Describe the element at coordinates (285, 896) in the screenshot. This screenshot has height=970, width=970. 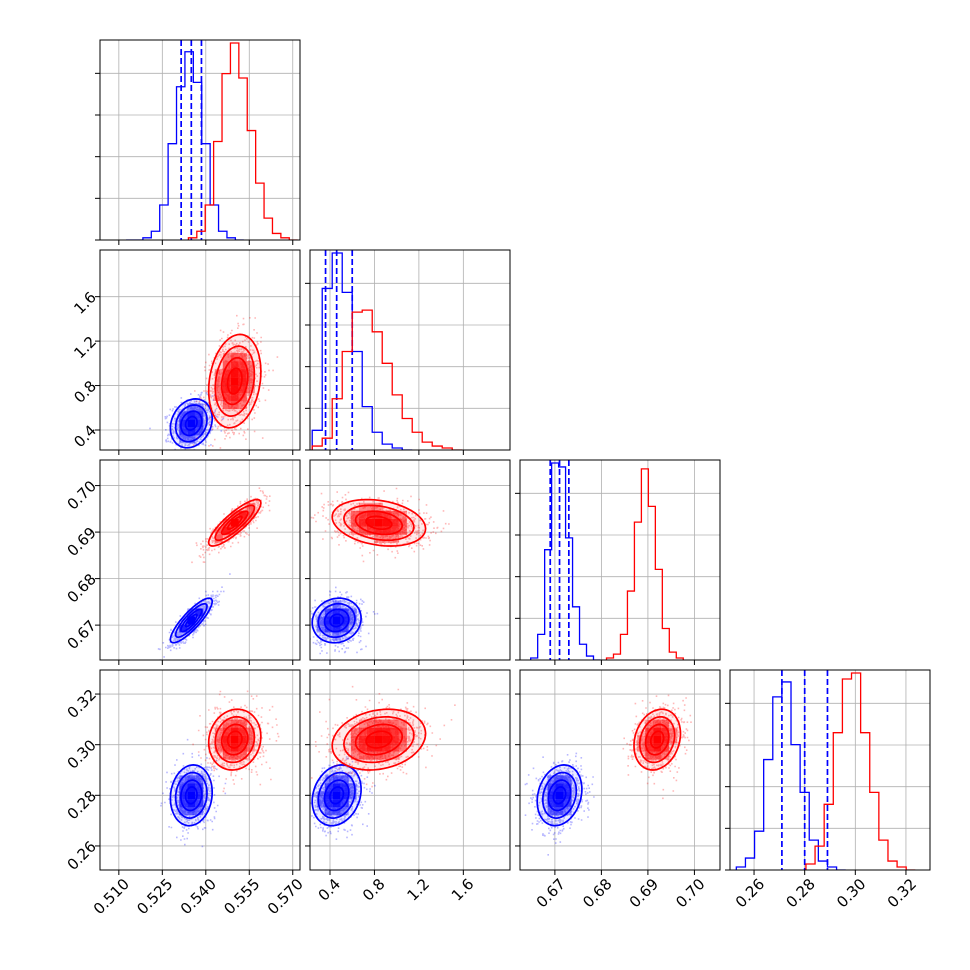
I see `x-tick-label: 0.570` at that location.